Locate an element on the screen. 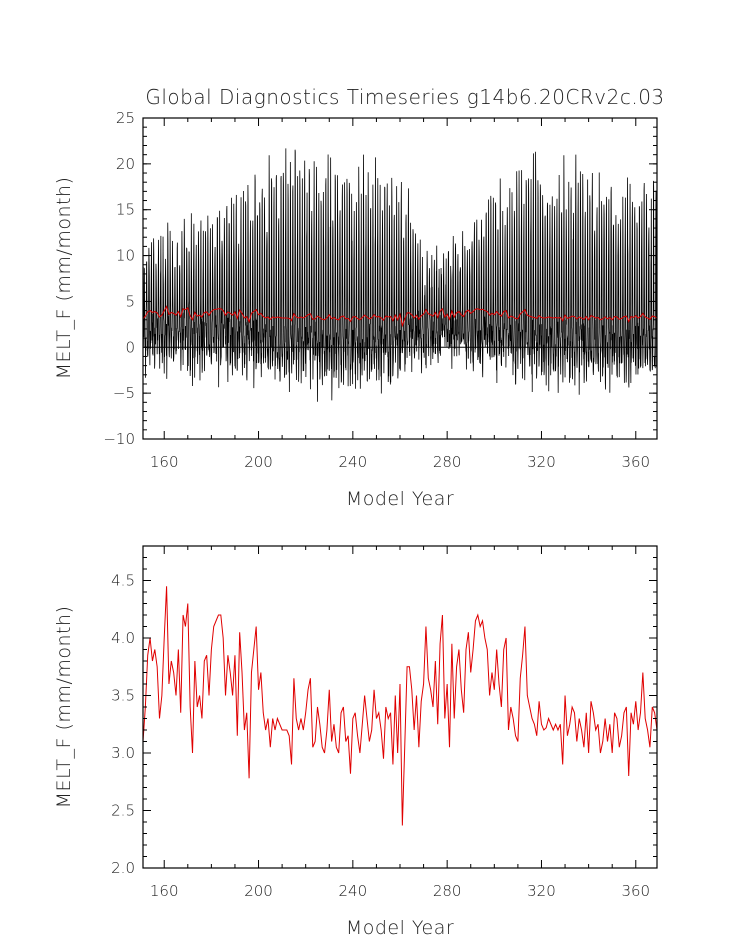 The image size is (733, 945). y-tick-label: 0 is located at coordinates (130, 347).